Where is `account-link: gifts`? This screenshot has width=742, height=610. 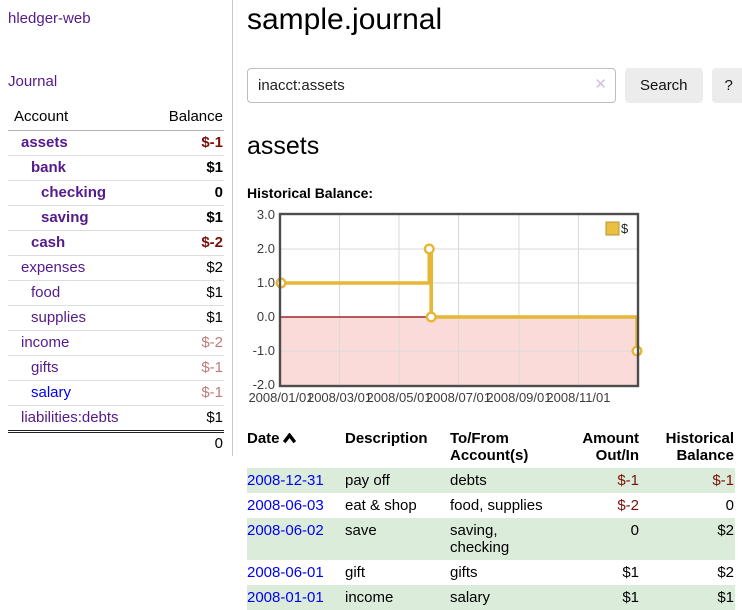
account-link: gifts is located at coordinates (45, 367).